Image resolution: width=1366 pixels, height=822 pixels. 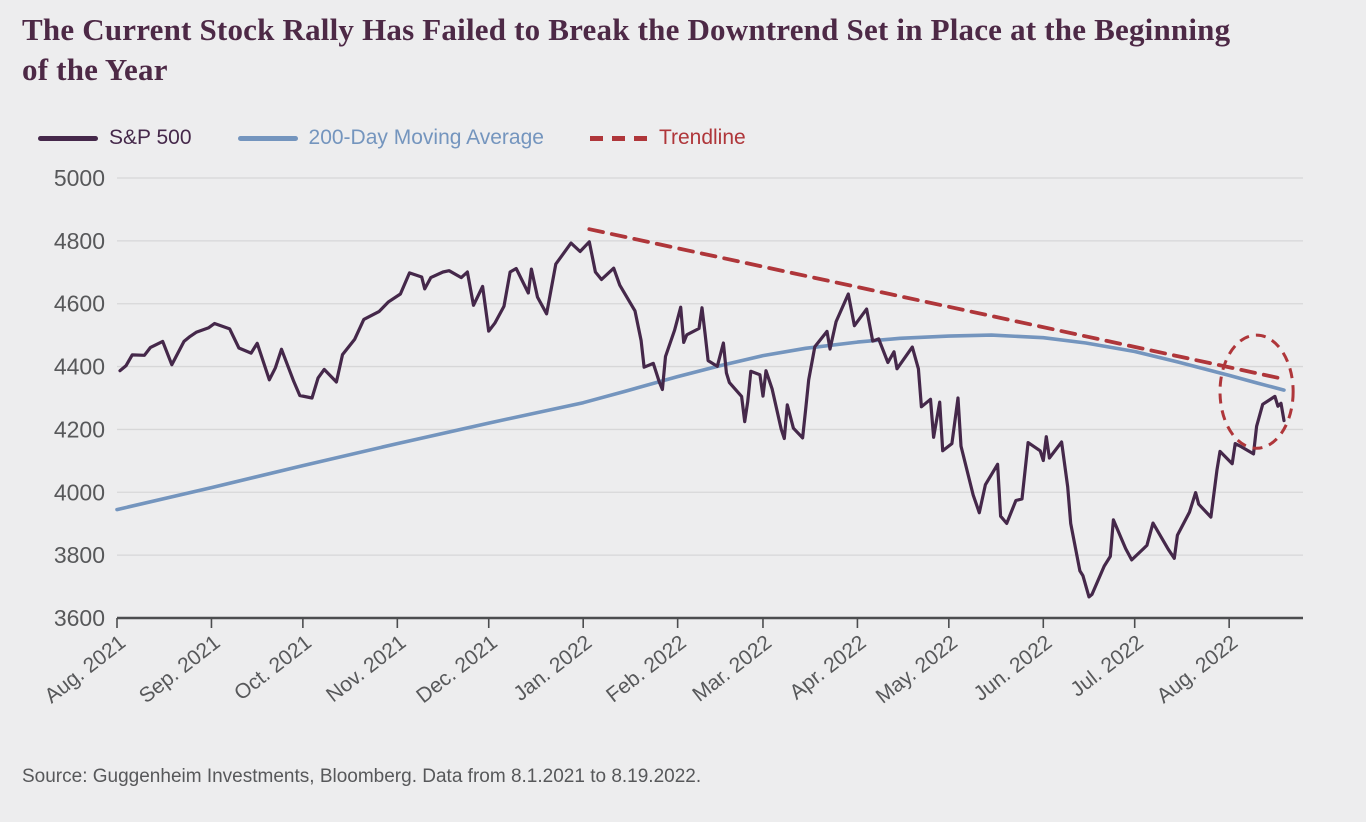 What do you see at coordinates (732, 669) in the screenshot?
I see `x-tick-label: Mar. 2022` at bounding box center [732, 669].